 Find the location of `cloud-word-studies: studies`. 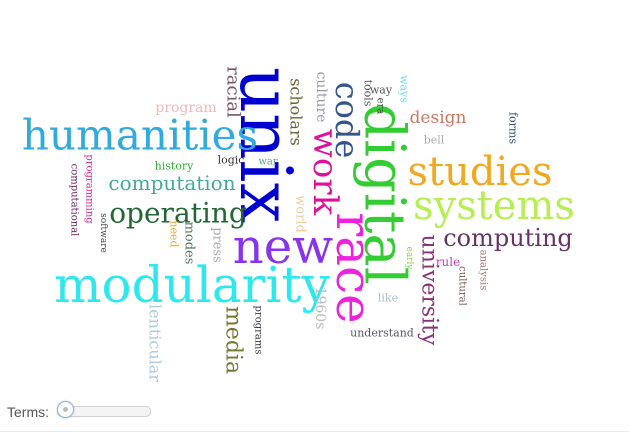

cloud-word-studies: studies is located at coordinates (480, 172).